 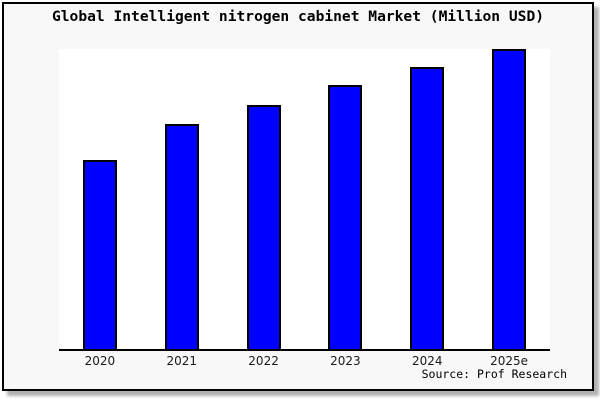 I want to click on bar-2022, so click(x=263, y=226).